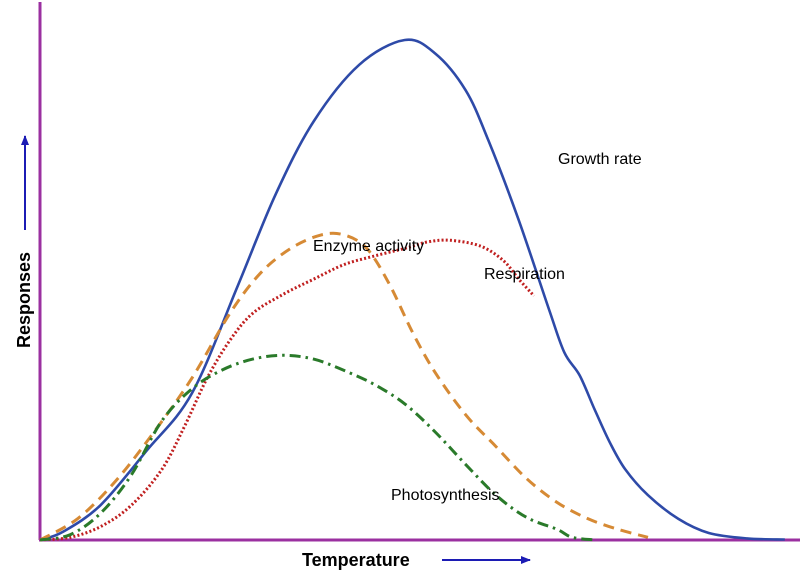 The width and height of the screenshot is (800, 577). Describe the element at coordinates (600, 159) in the screenshot. I see `annotation-growth-rate: Growth rate` at that location.